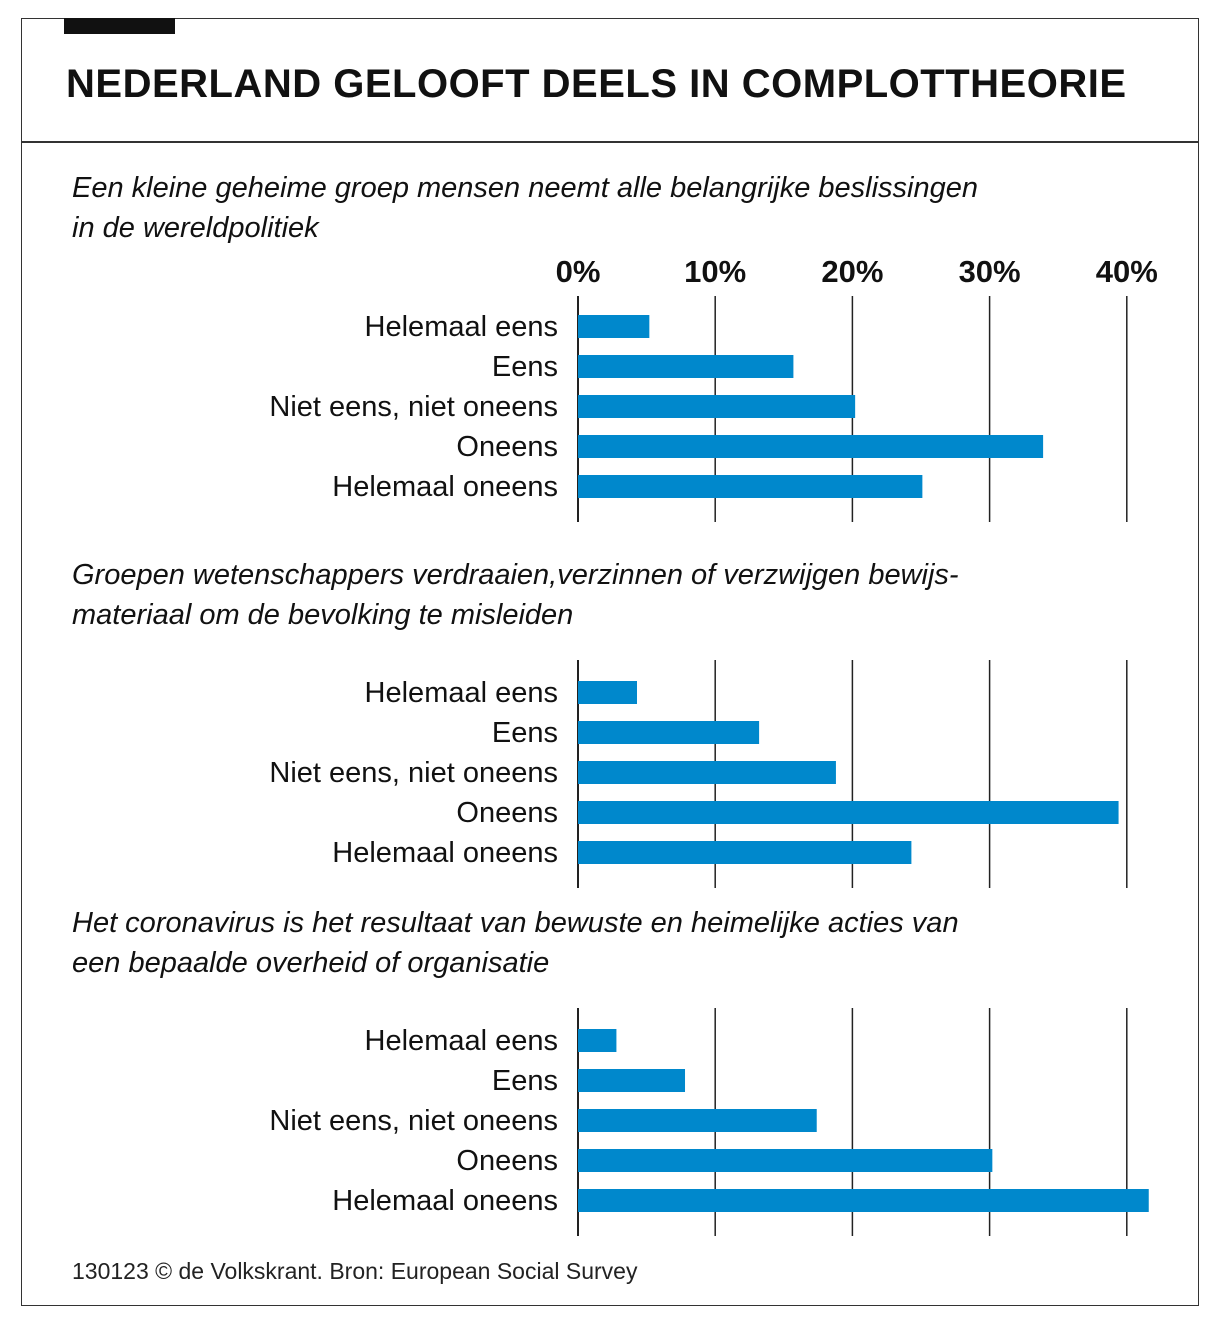  Describe the element at coordinates (310, 963) in the screenshot. I see `panel-title-line: een bepaalde overheid of organisatie` at that location.